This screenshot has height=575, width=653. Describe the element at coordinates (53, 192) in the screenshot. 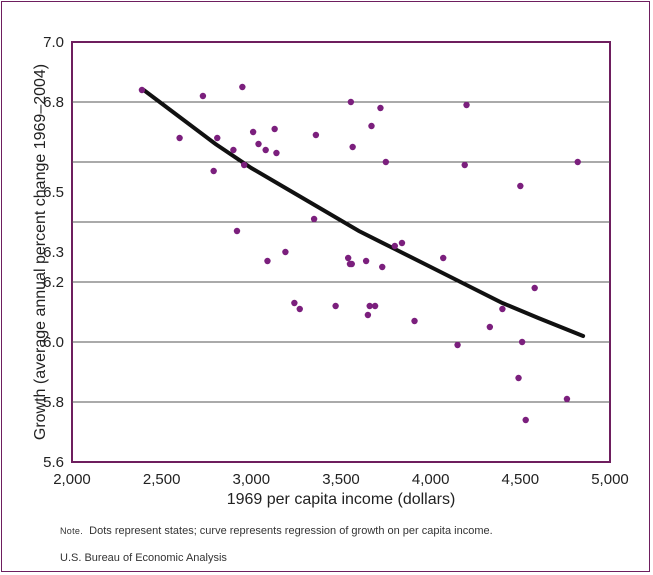

I see `y-tick-label: 6.5` at that location.